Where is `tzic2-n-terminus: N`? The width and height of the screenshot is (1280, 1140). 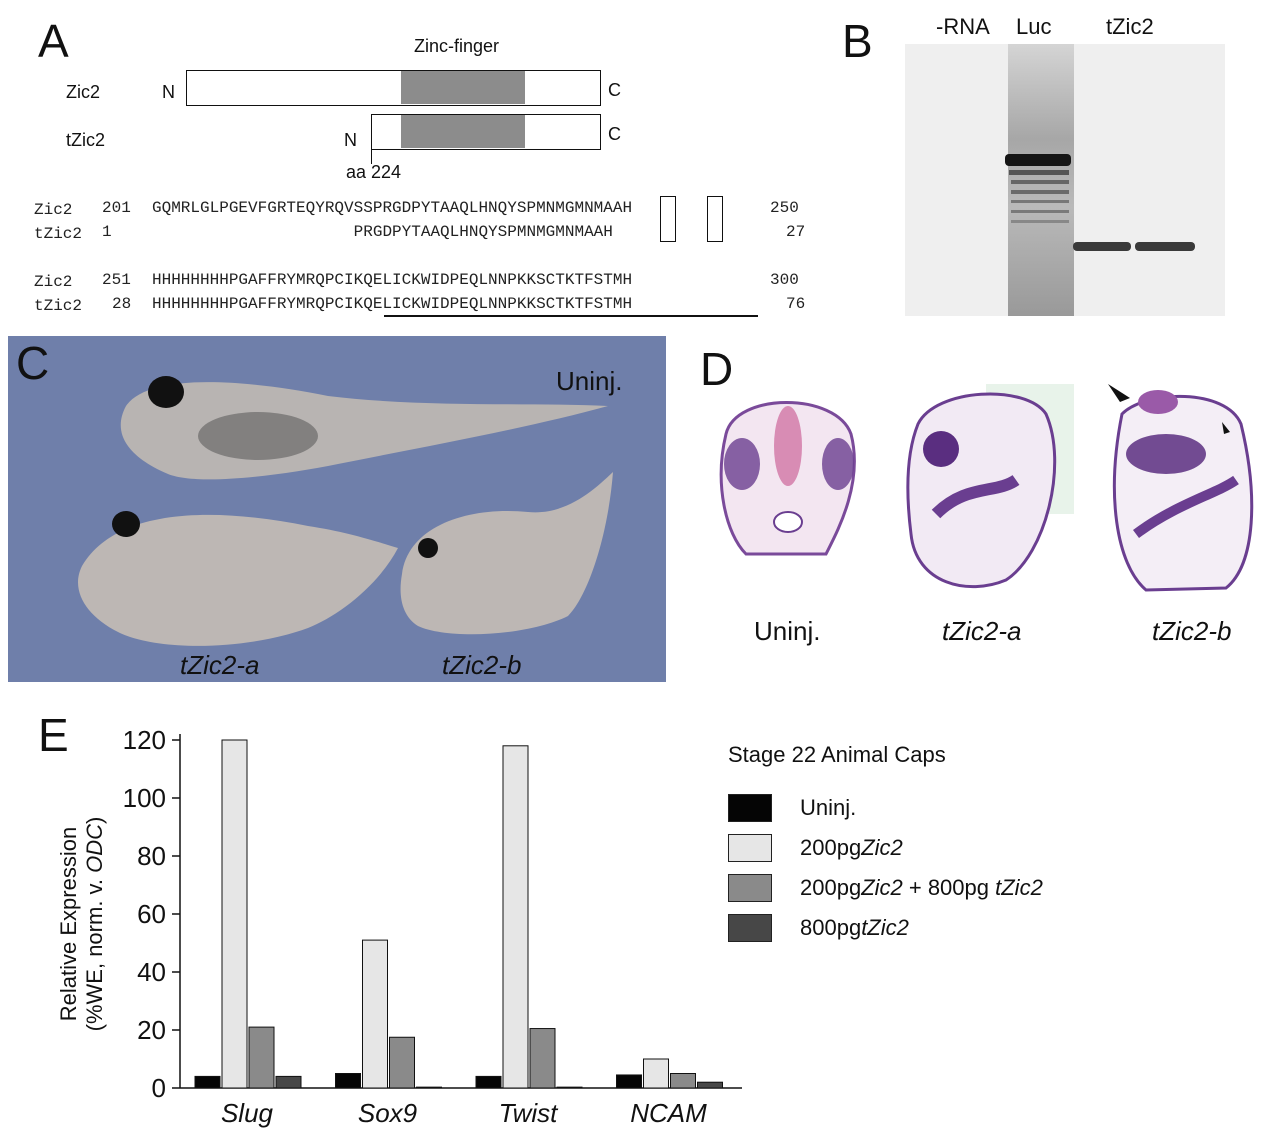
tzic2-n-terminus: N is located at coordinates (350, 140).